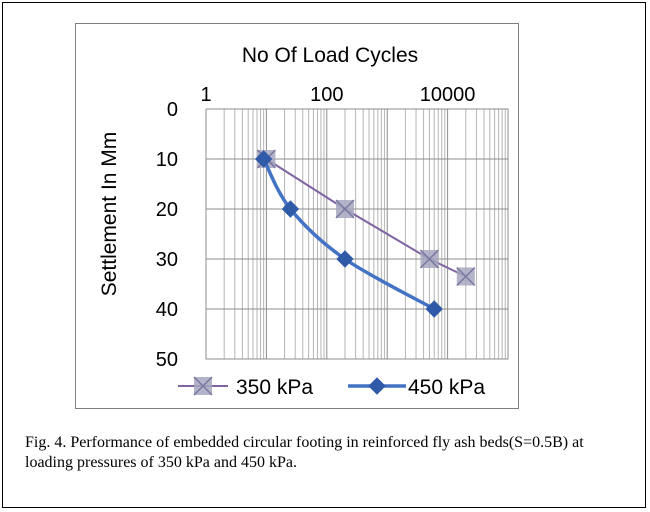  What do you see at coordinates (330, 55) in the screenshot?
I see `x-axis-title: No Of Load Cycles` at bounding box center [330, 55].